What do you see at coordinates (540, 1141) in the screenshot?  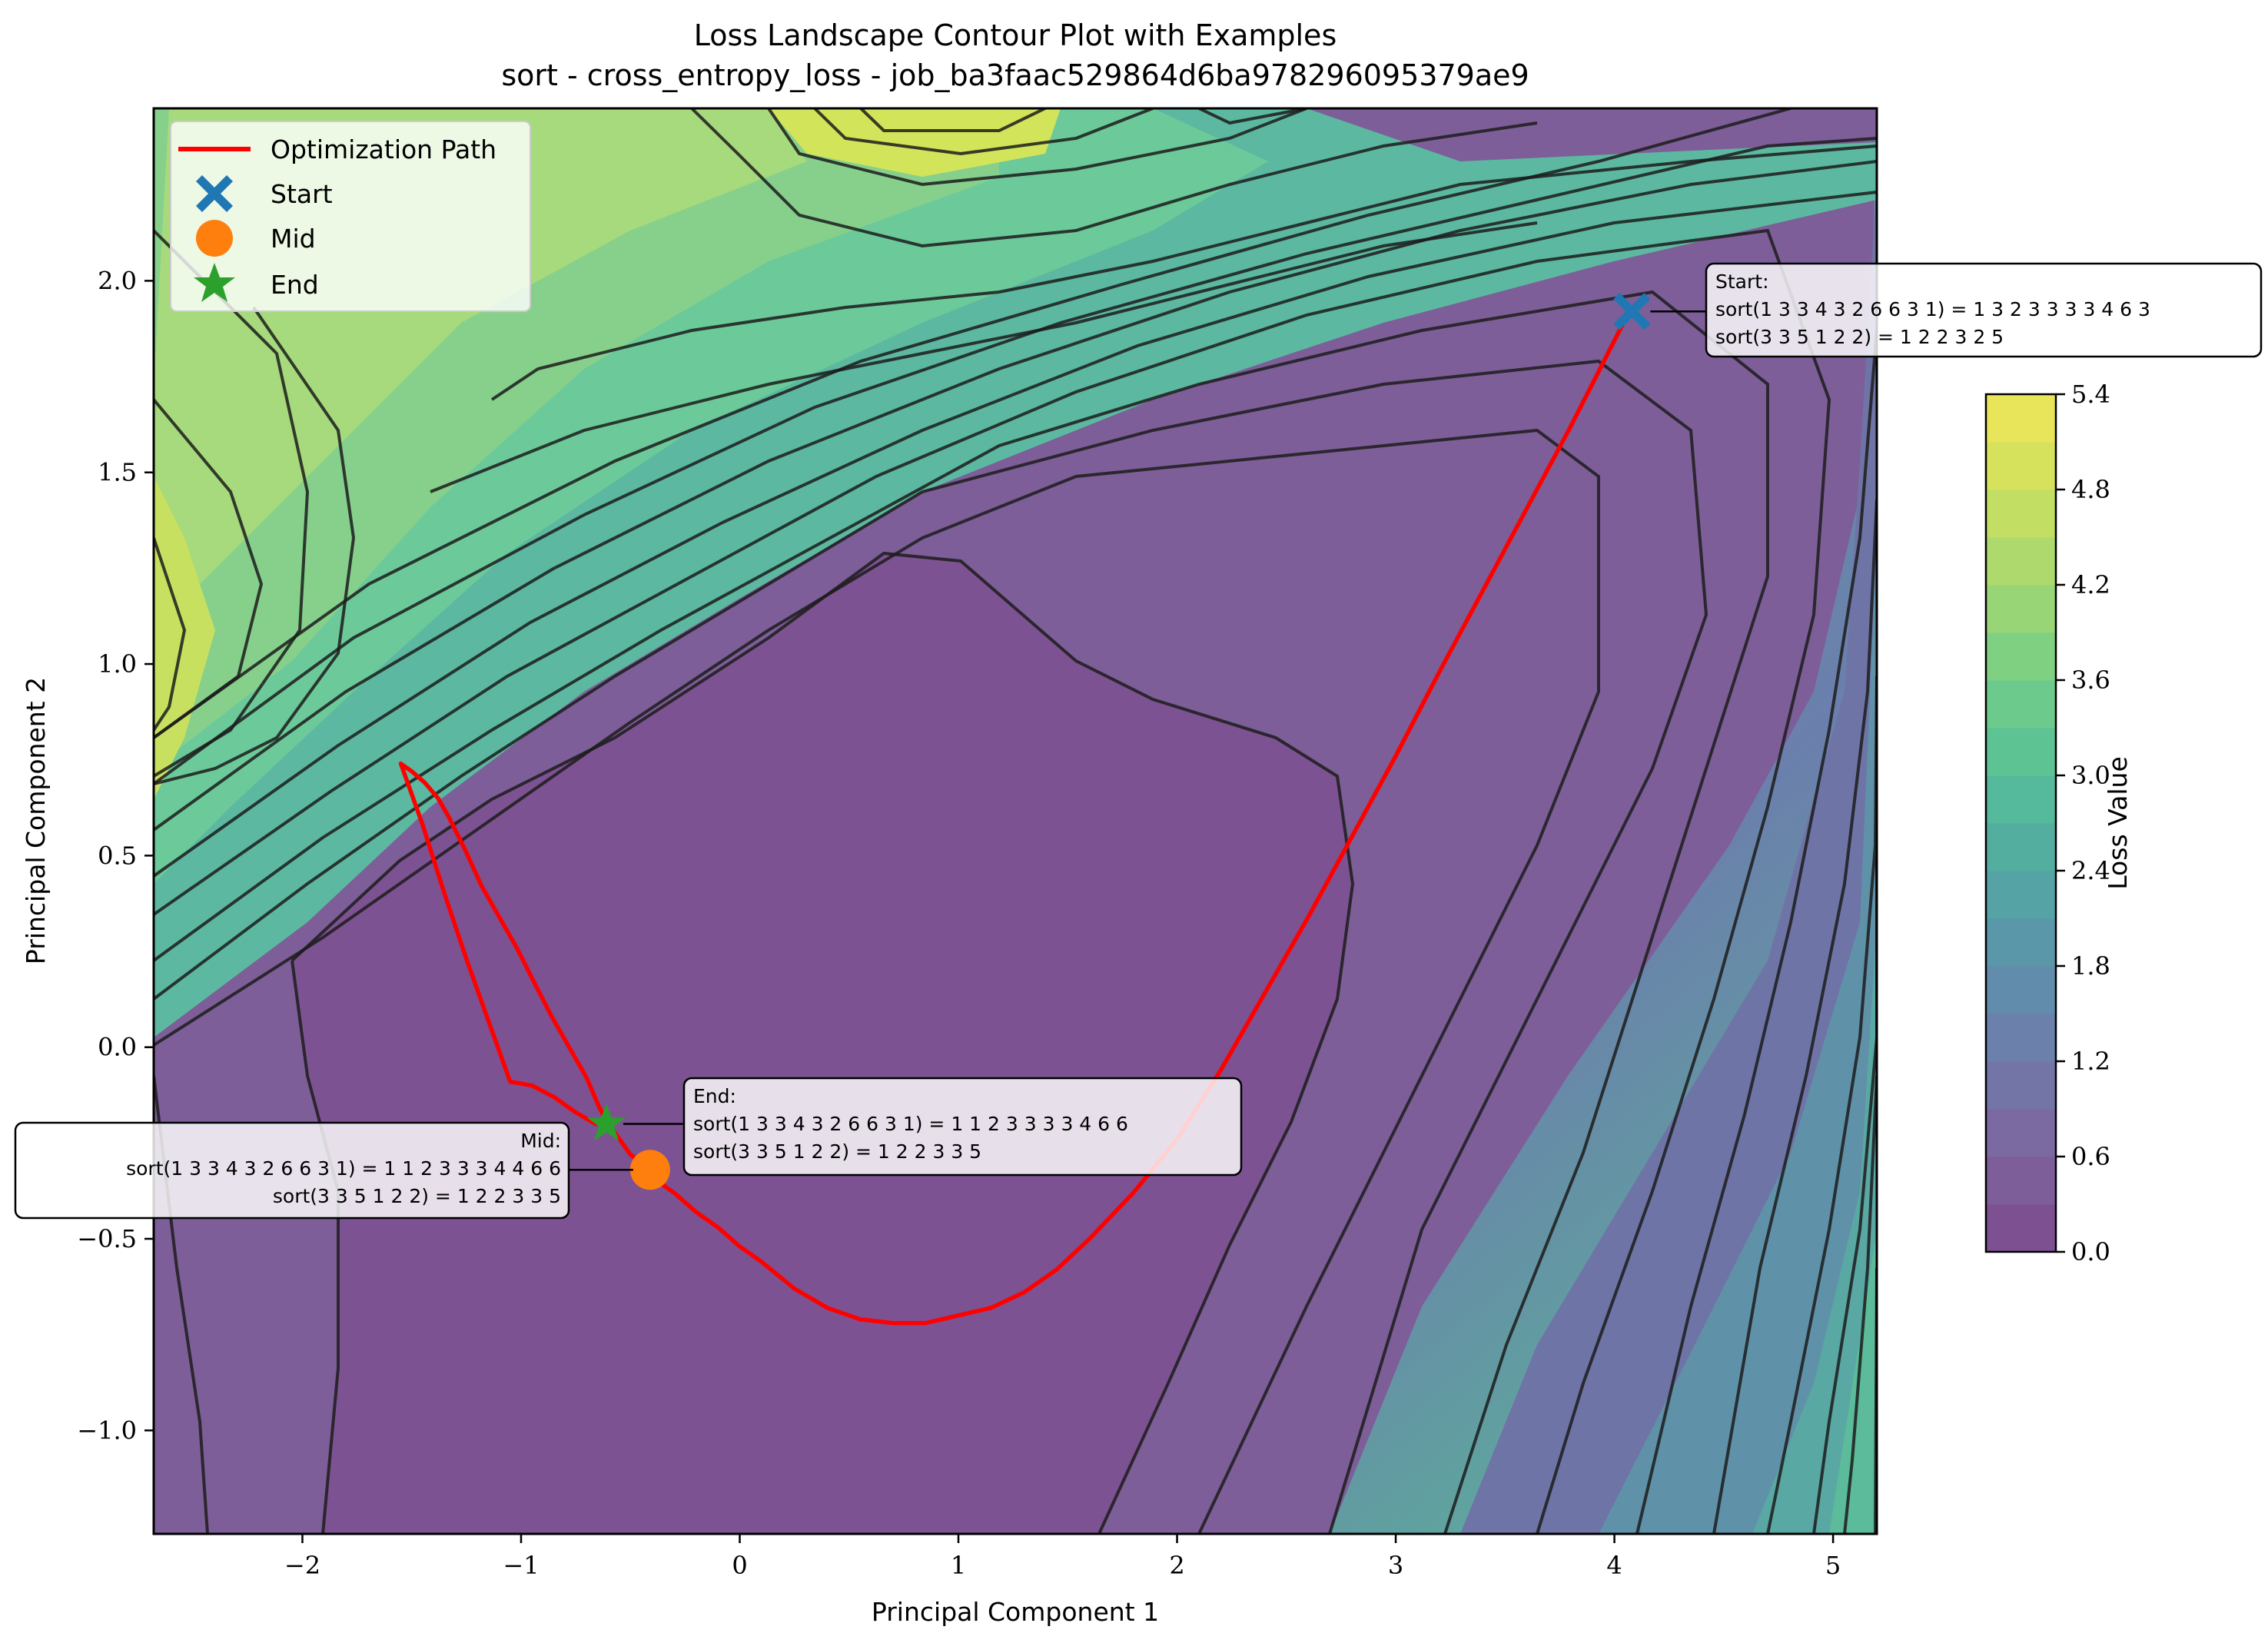 I see `annotation-mid-header: Mid:` at bounding box center [540, 1141].